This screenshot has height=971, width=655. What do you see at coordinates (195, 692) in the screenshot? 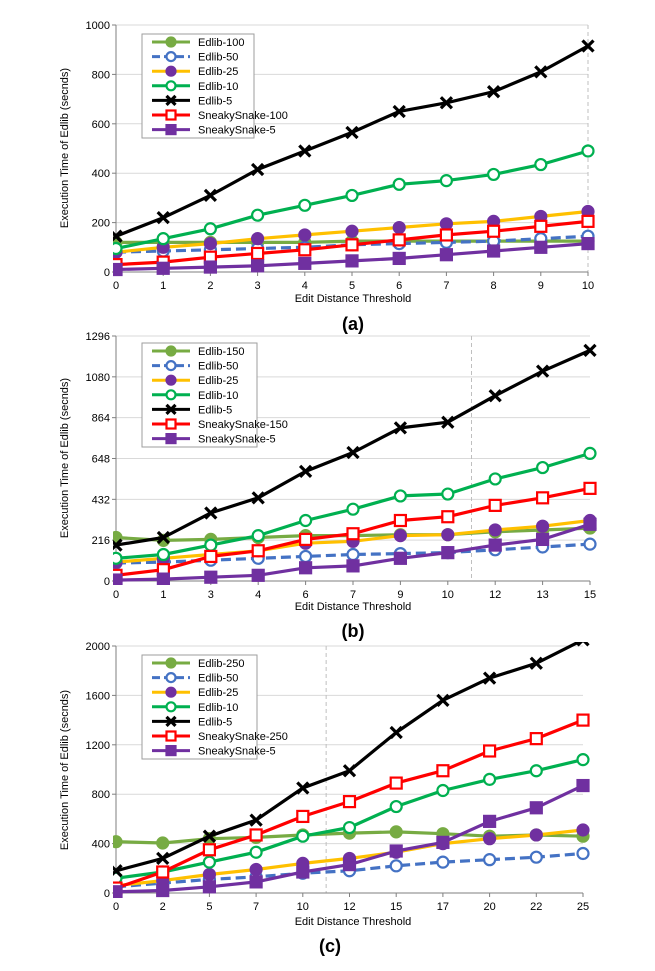
I see `legend-item: Edlib-25` at bounding box center [195, 692].